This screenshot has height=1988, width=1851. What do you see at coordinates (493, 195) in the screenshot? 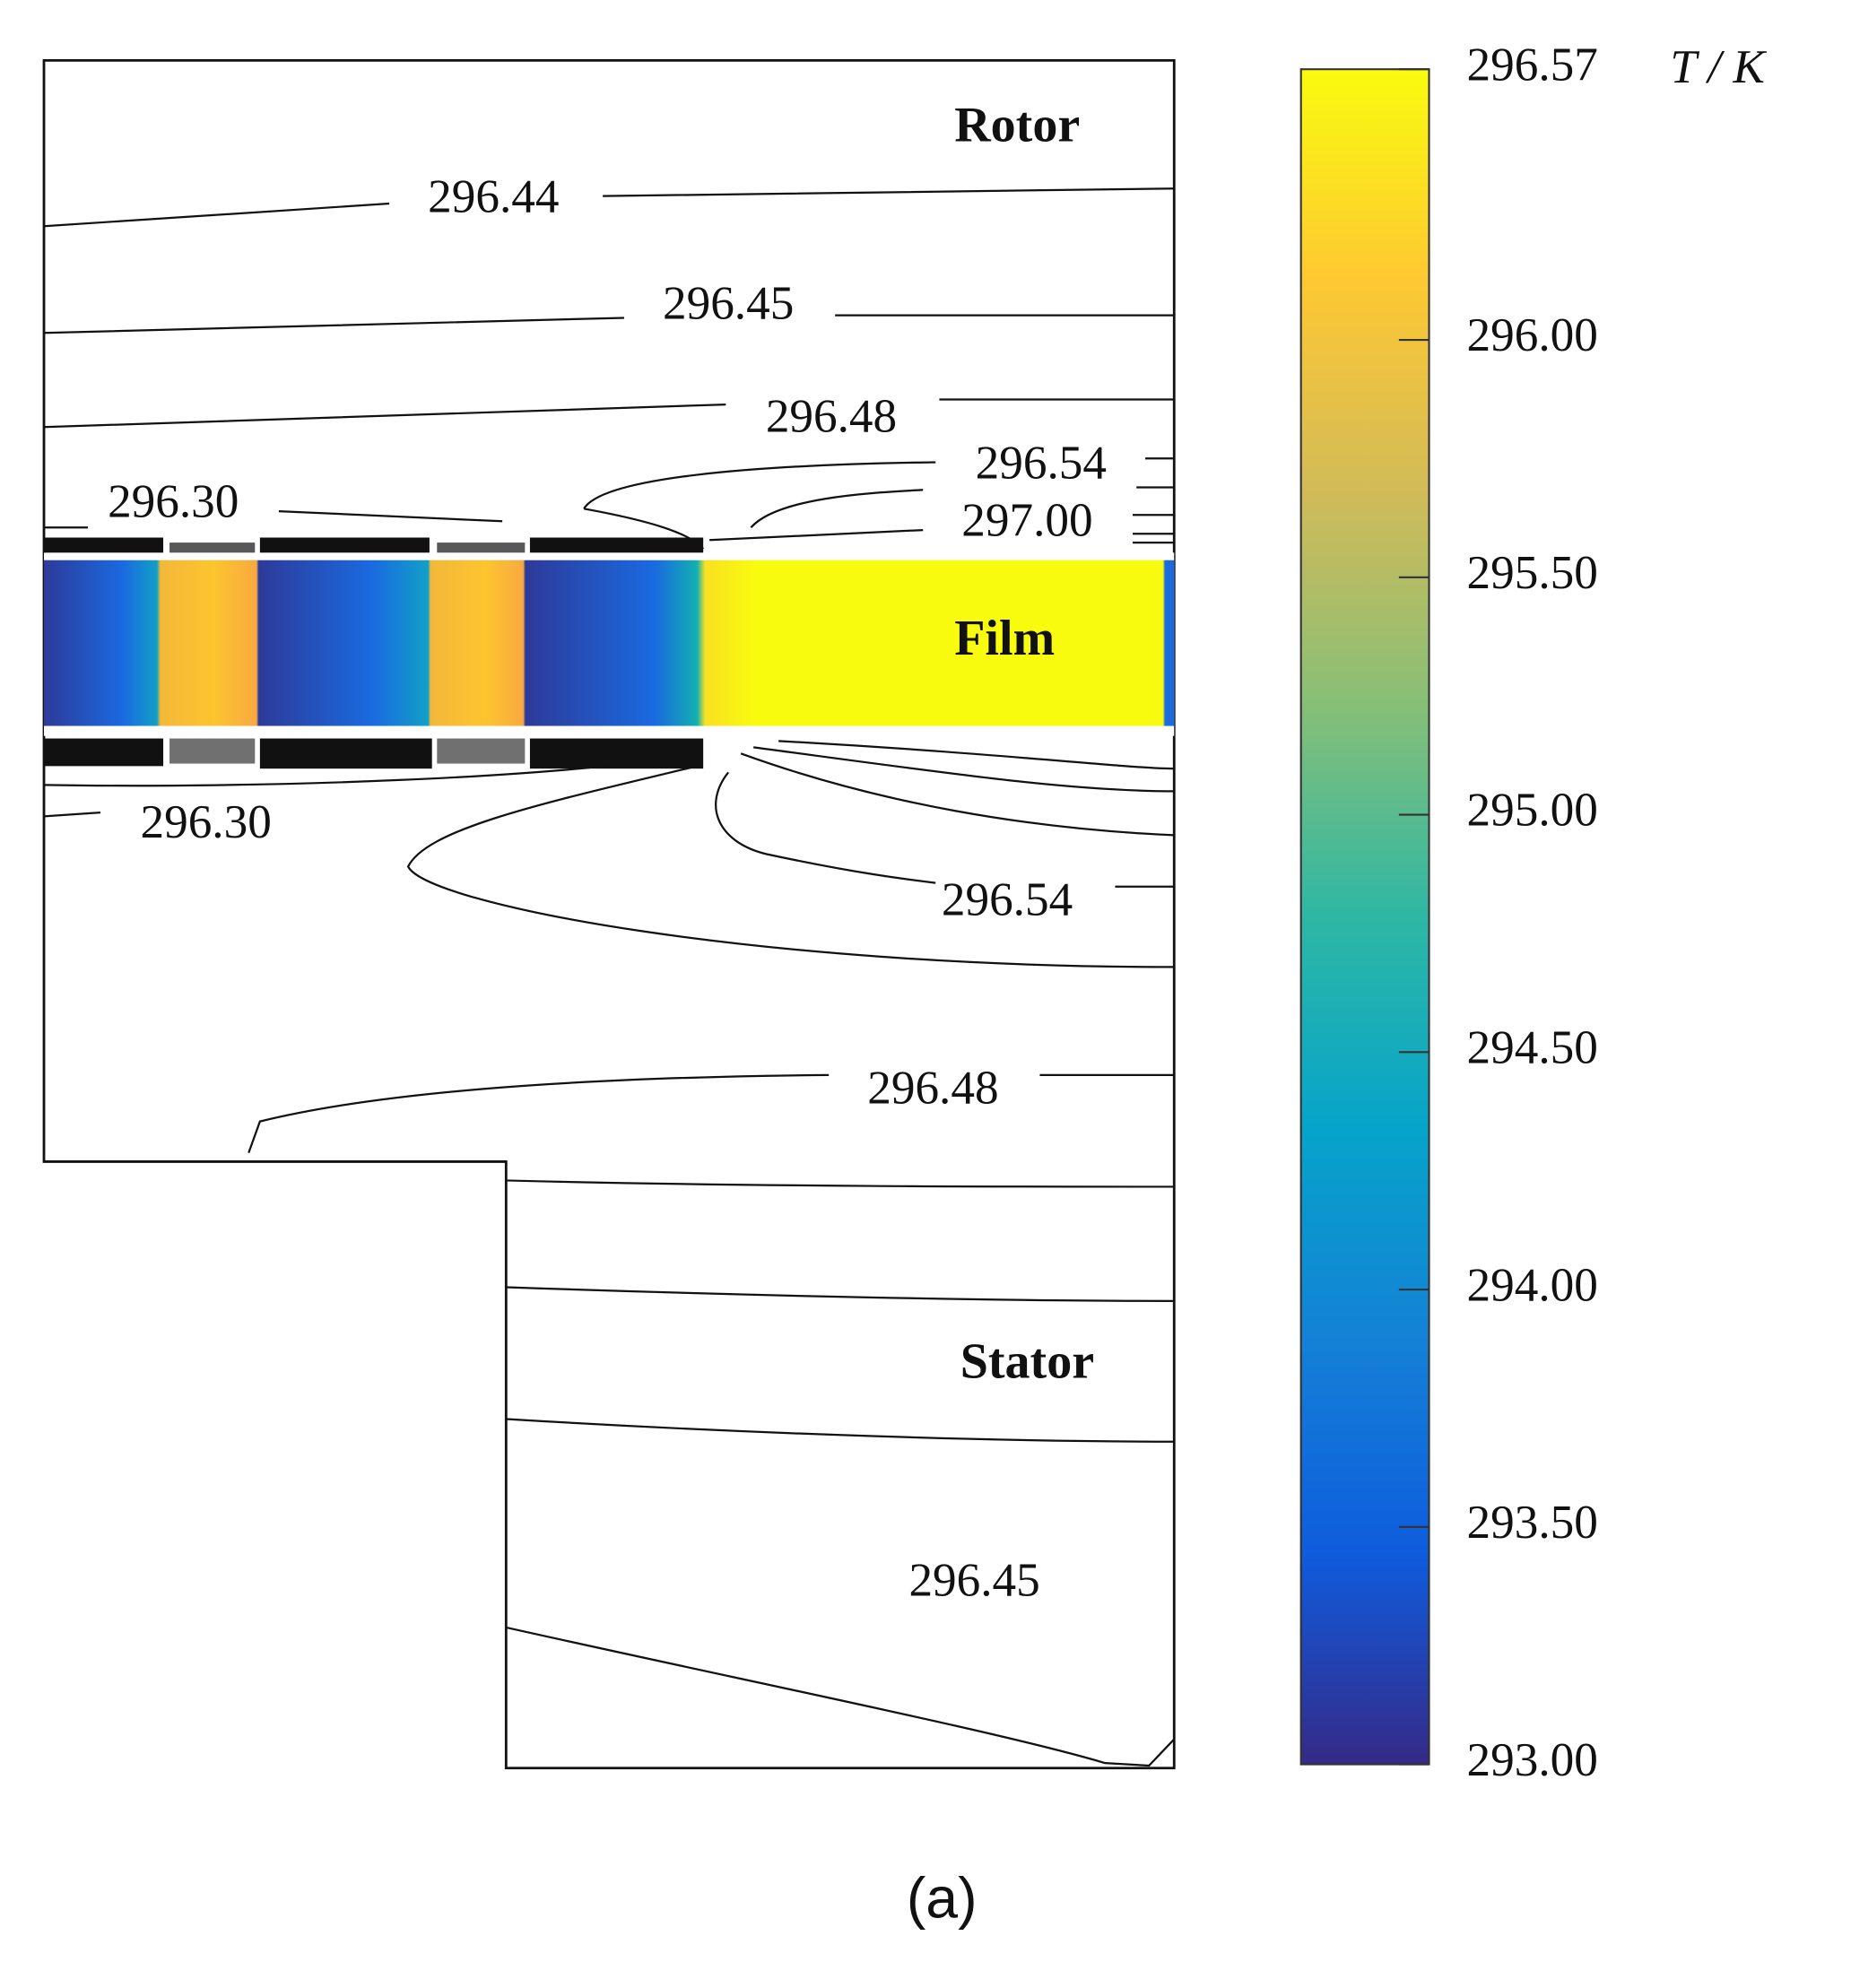
I see `contour-label: 296.44` at bounding box center [493, 195].